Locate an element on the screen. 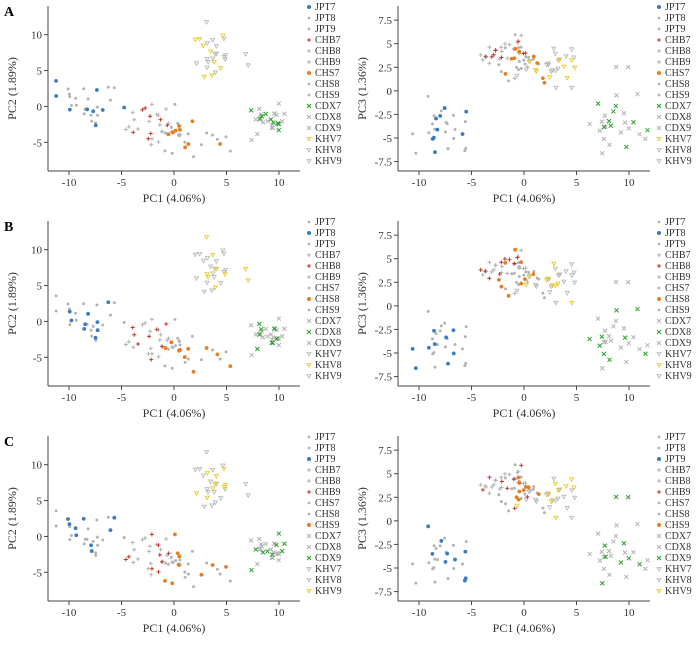 The image size is (700, 655). x-tick-label: -5 is located at coordinates (122, 183).